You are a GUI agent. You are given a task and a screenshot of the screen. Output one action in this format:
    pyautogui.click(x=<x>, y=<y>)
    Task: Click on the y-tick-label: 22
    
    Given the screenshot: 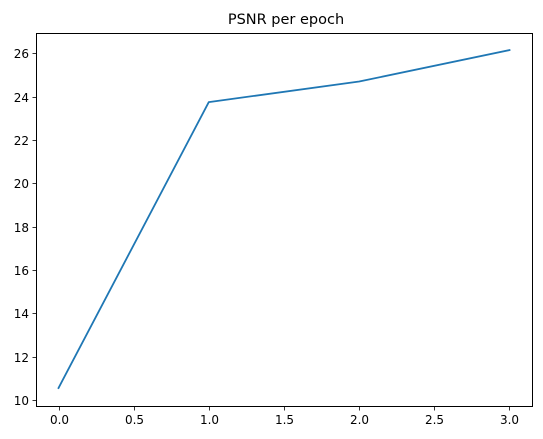 What is the action you would take?
    pyautogui.click(x=21, y=141)
    